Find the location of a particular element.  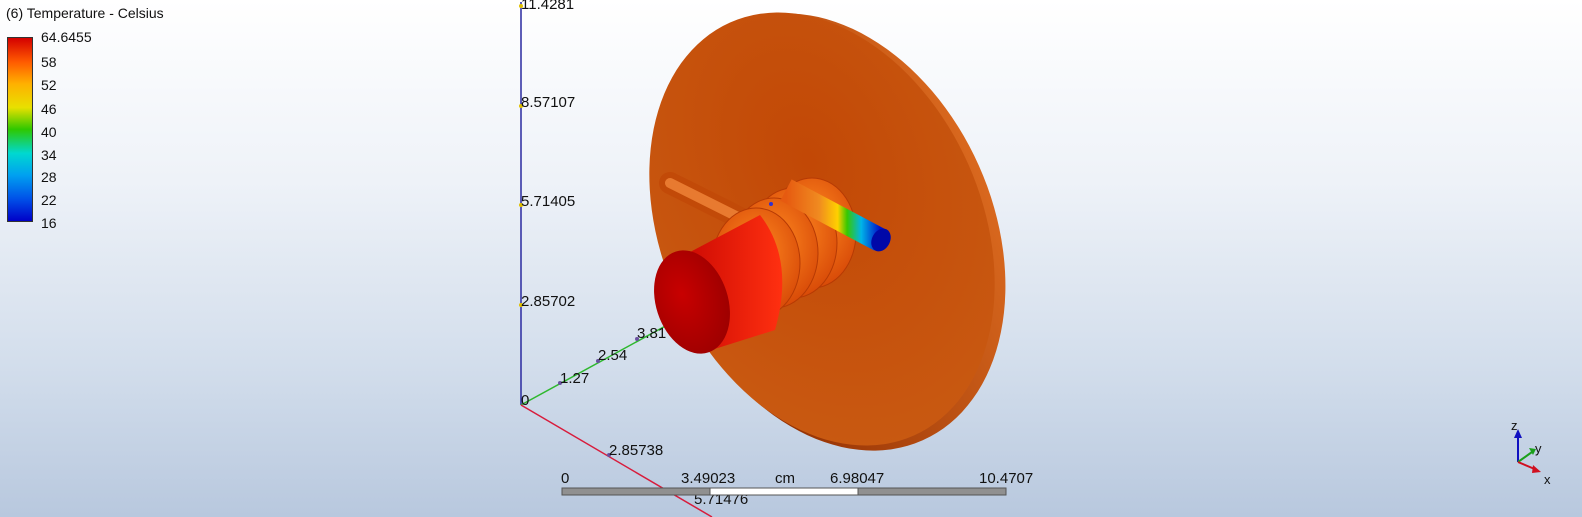

scale-bar: 0 3.49023 cm 6.98047 10.4707 is located at coordinates (797, 483).